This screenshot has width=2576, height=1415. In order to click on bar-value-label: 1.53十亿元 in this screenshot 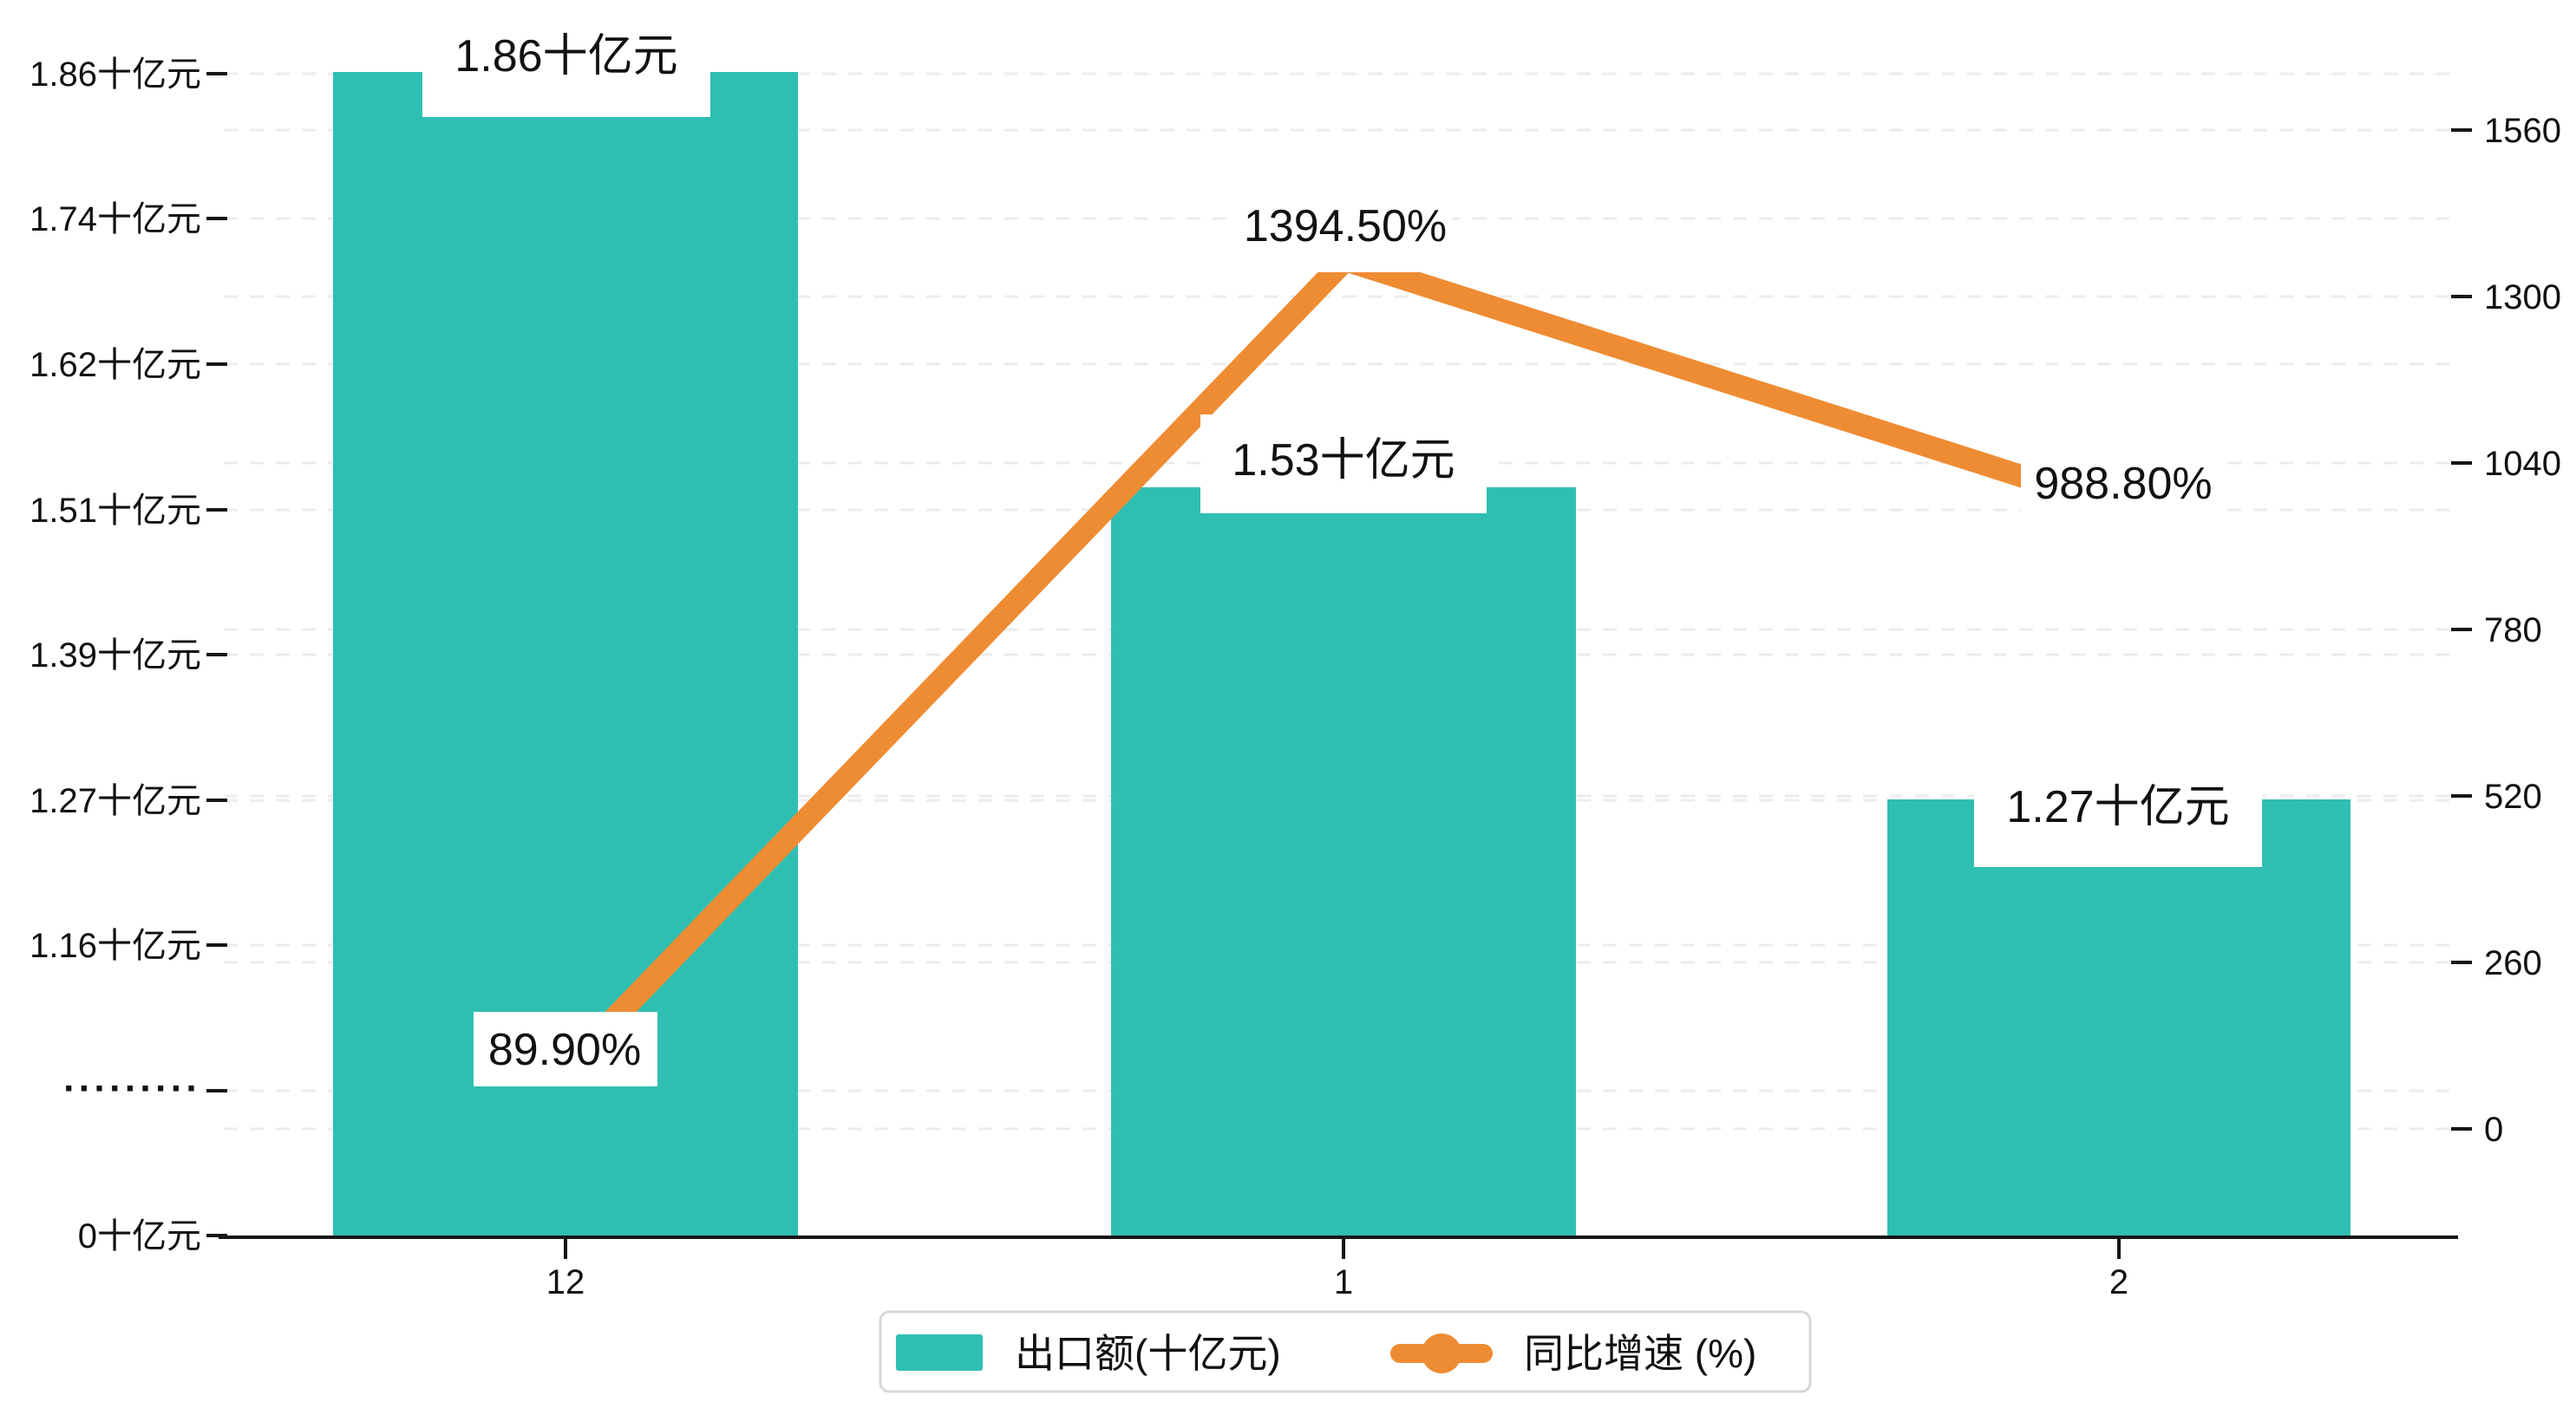, I will do `click(1343, 460)`.